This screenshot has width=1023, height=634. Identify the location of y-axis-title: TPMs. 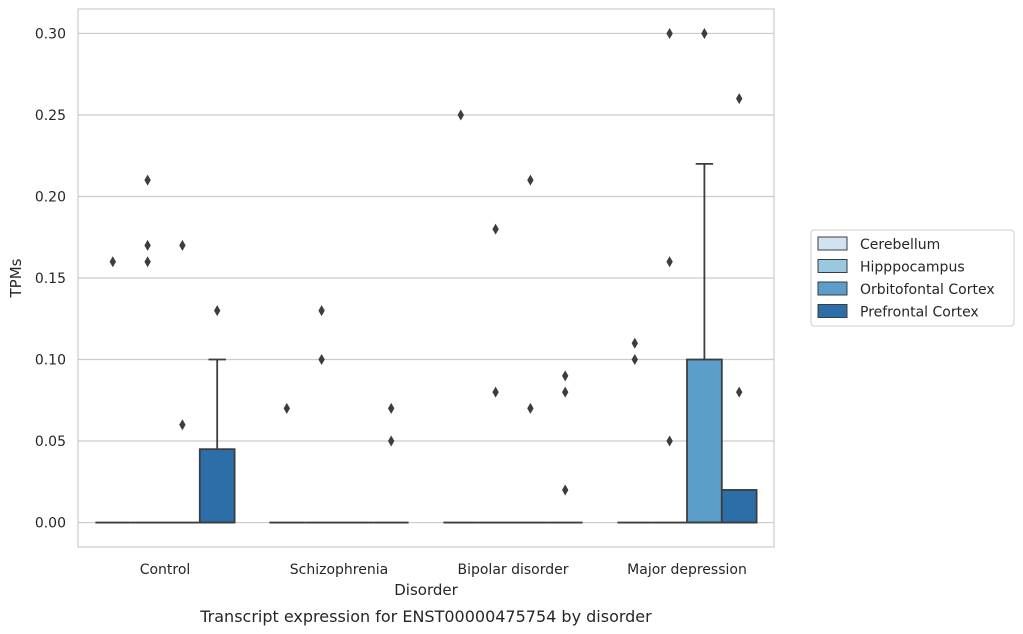
(16, 278).